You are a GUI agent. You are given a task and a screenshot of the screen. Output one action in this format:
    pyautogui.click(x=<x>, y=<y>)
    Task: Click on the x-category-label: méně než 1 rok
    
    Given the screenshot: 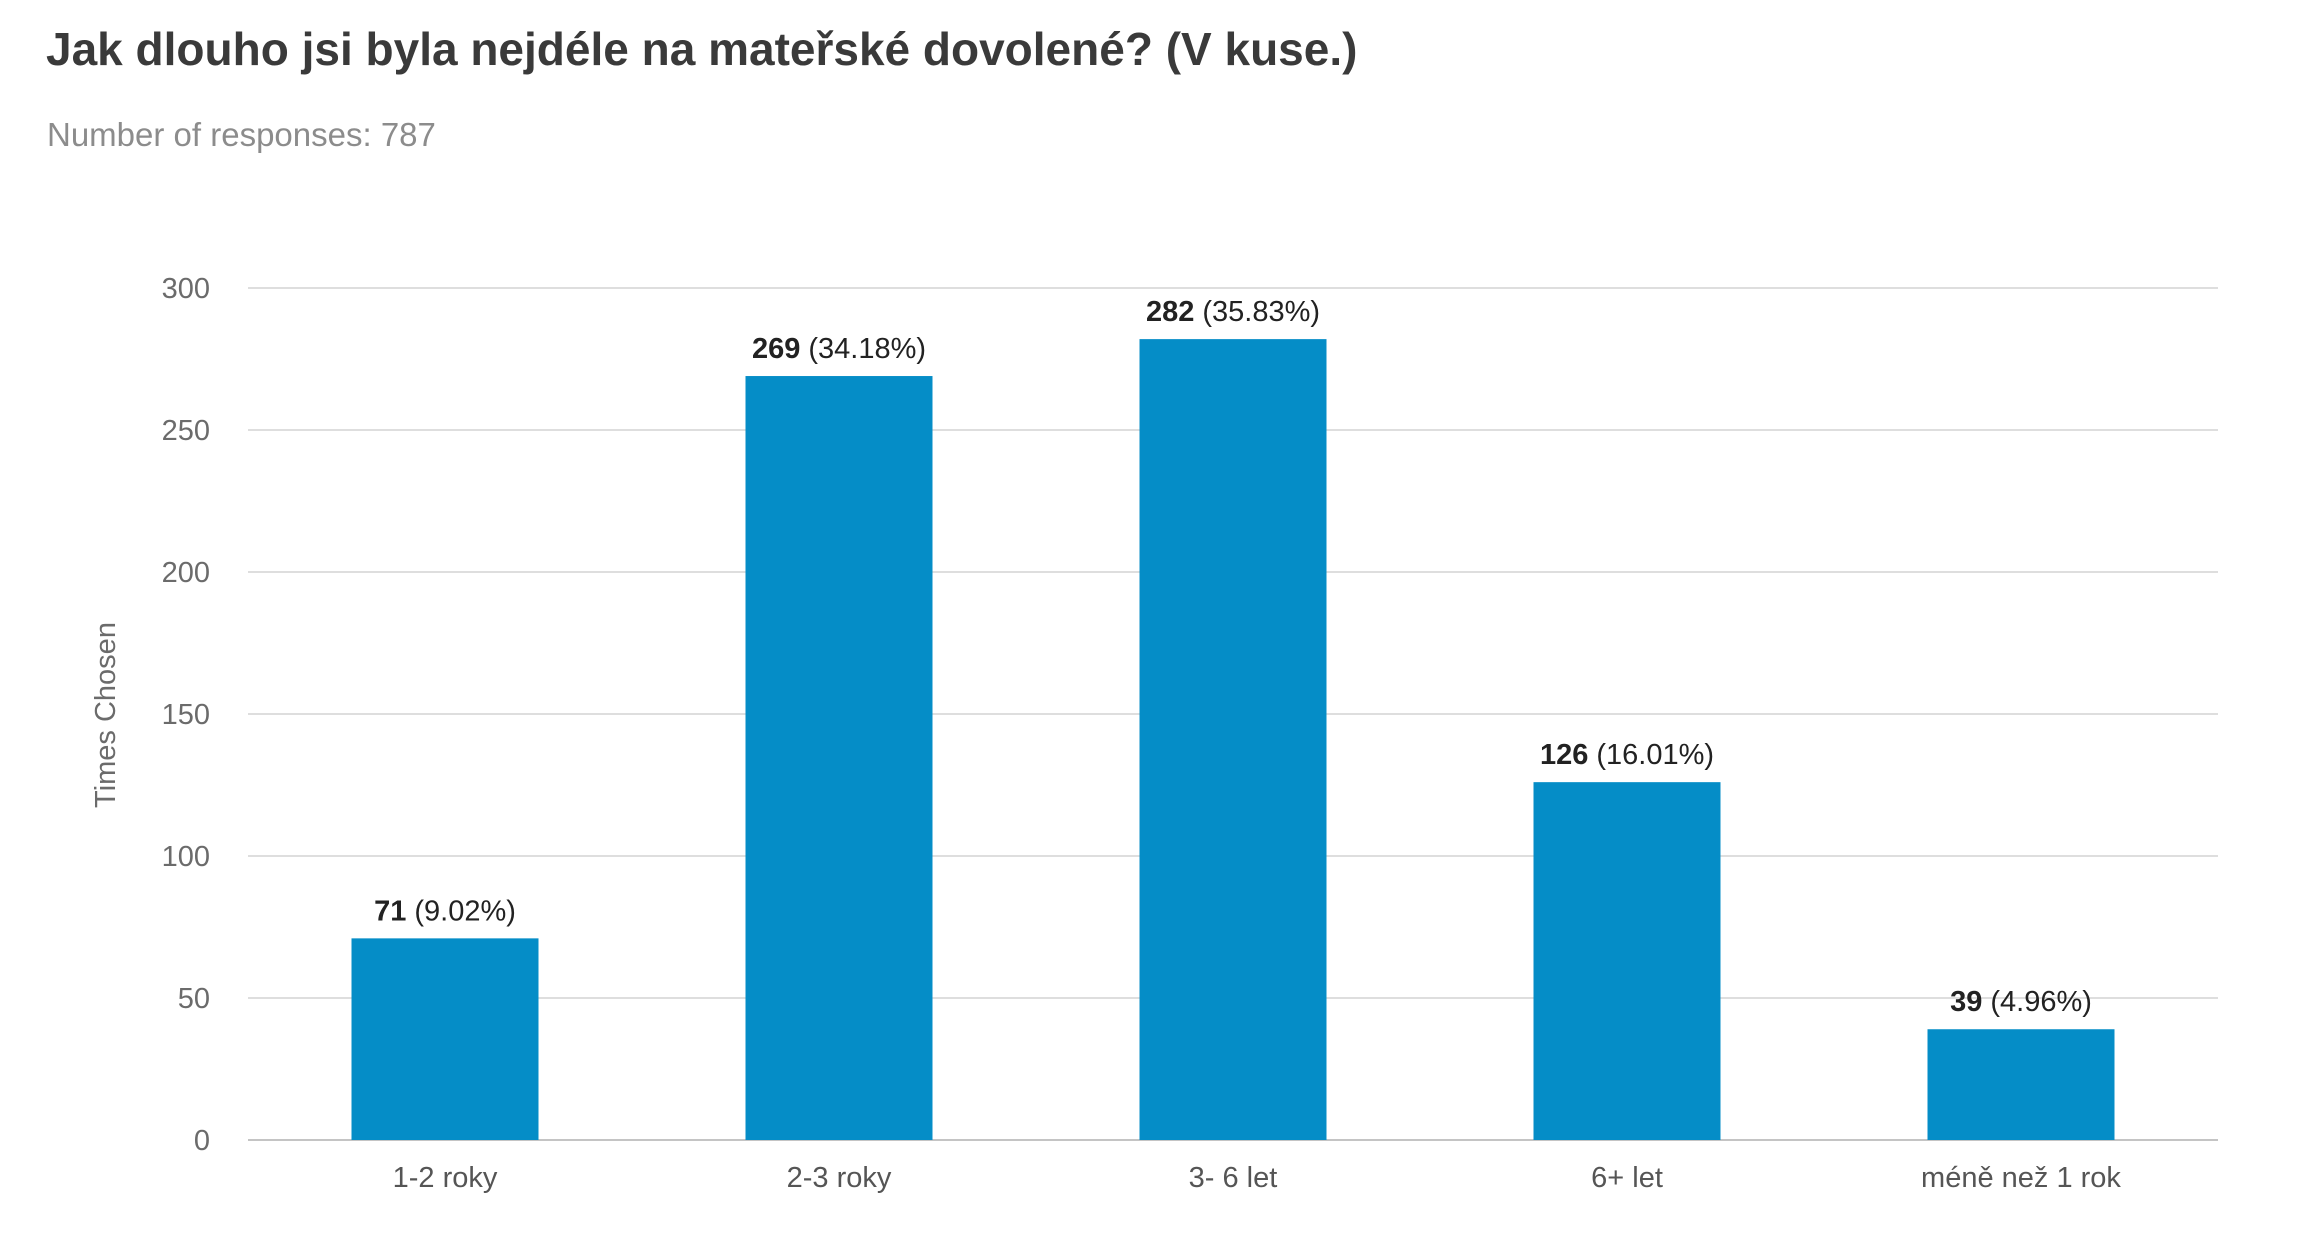 What is the action you would take?
    pyautogui.click(x=2021, y=1178)
    